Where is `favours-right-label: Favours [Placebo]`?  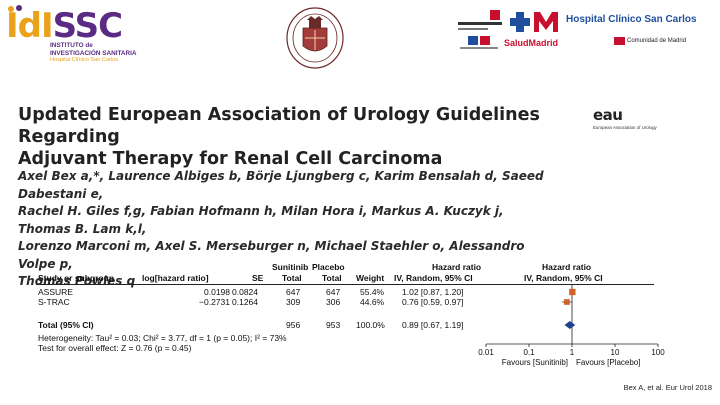 favours-right-label: Favours [Placebo] is located at coordinates (608, 362).